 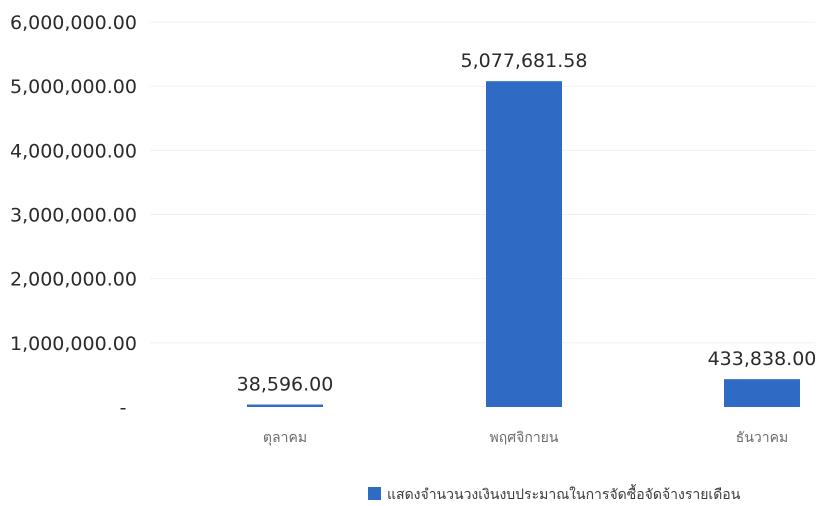 What do you see at coordinates (73, 344) in the screenshot?
I see `y-tick-label: 1,000,000.00` at bounding box center [73, 344].